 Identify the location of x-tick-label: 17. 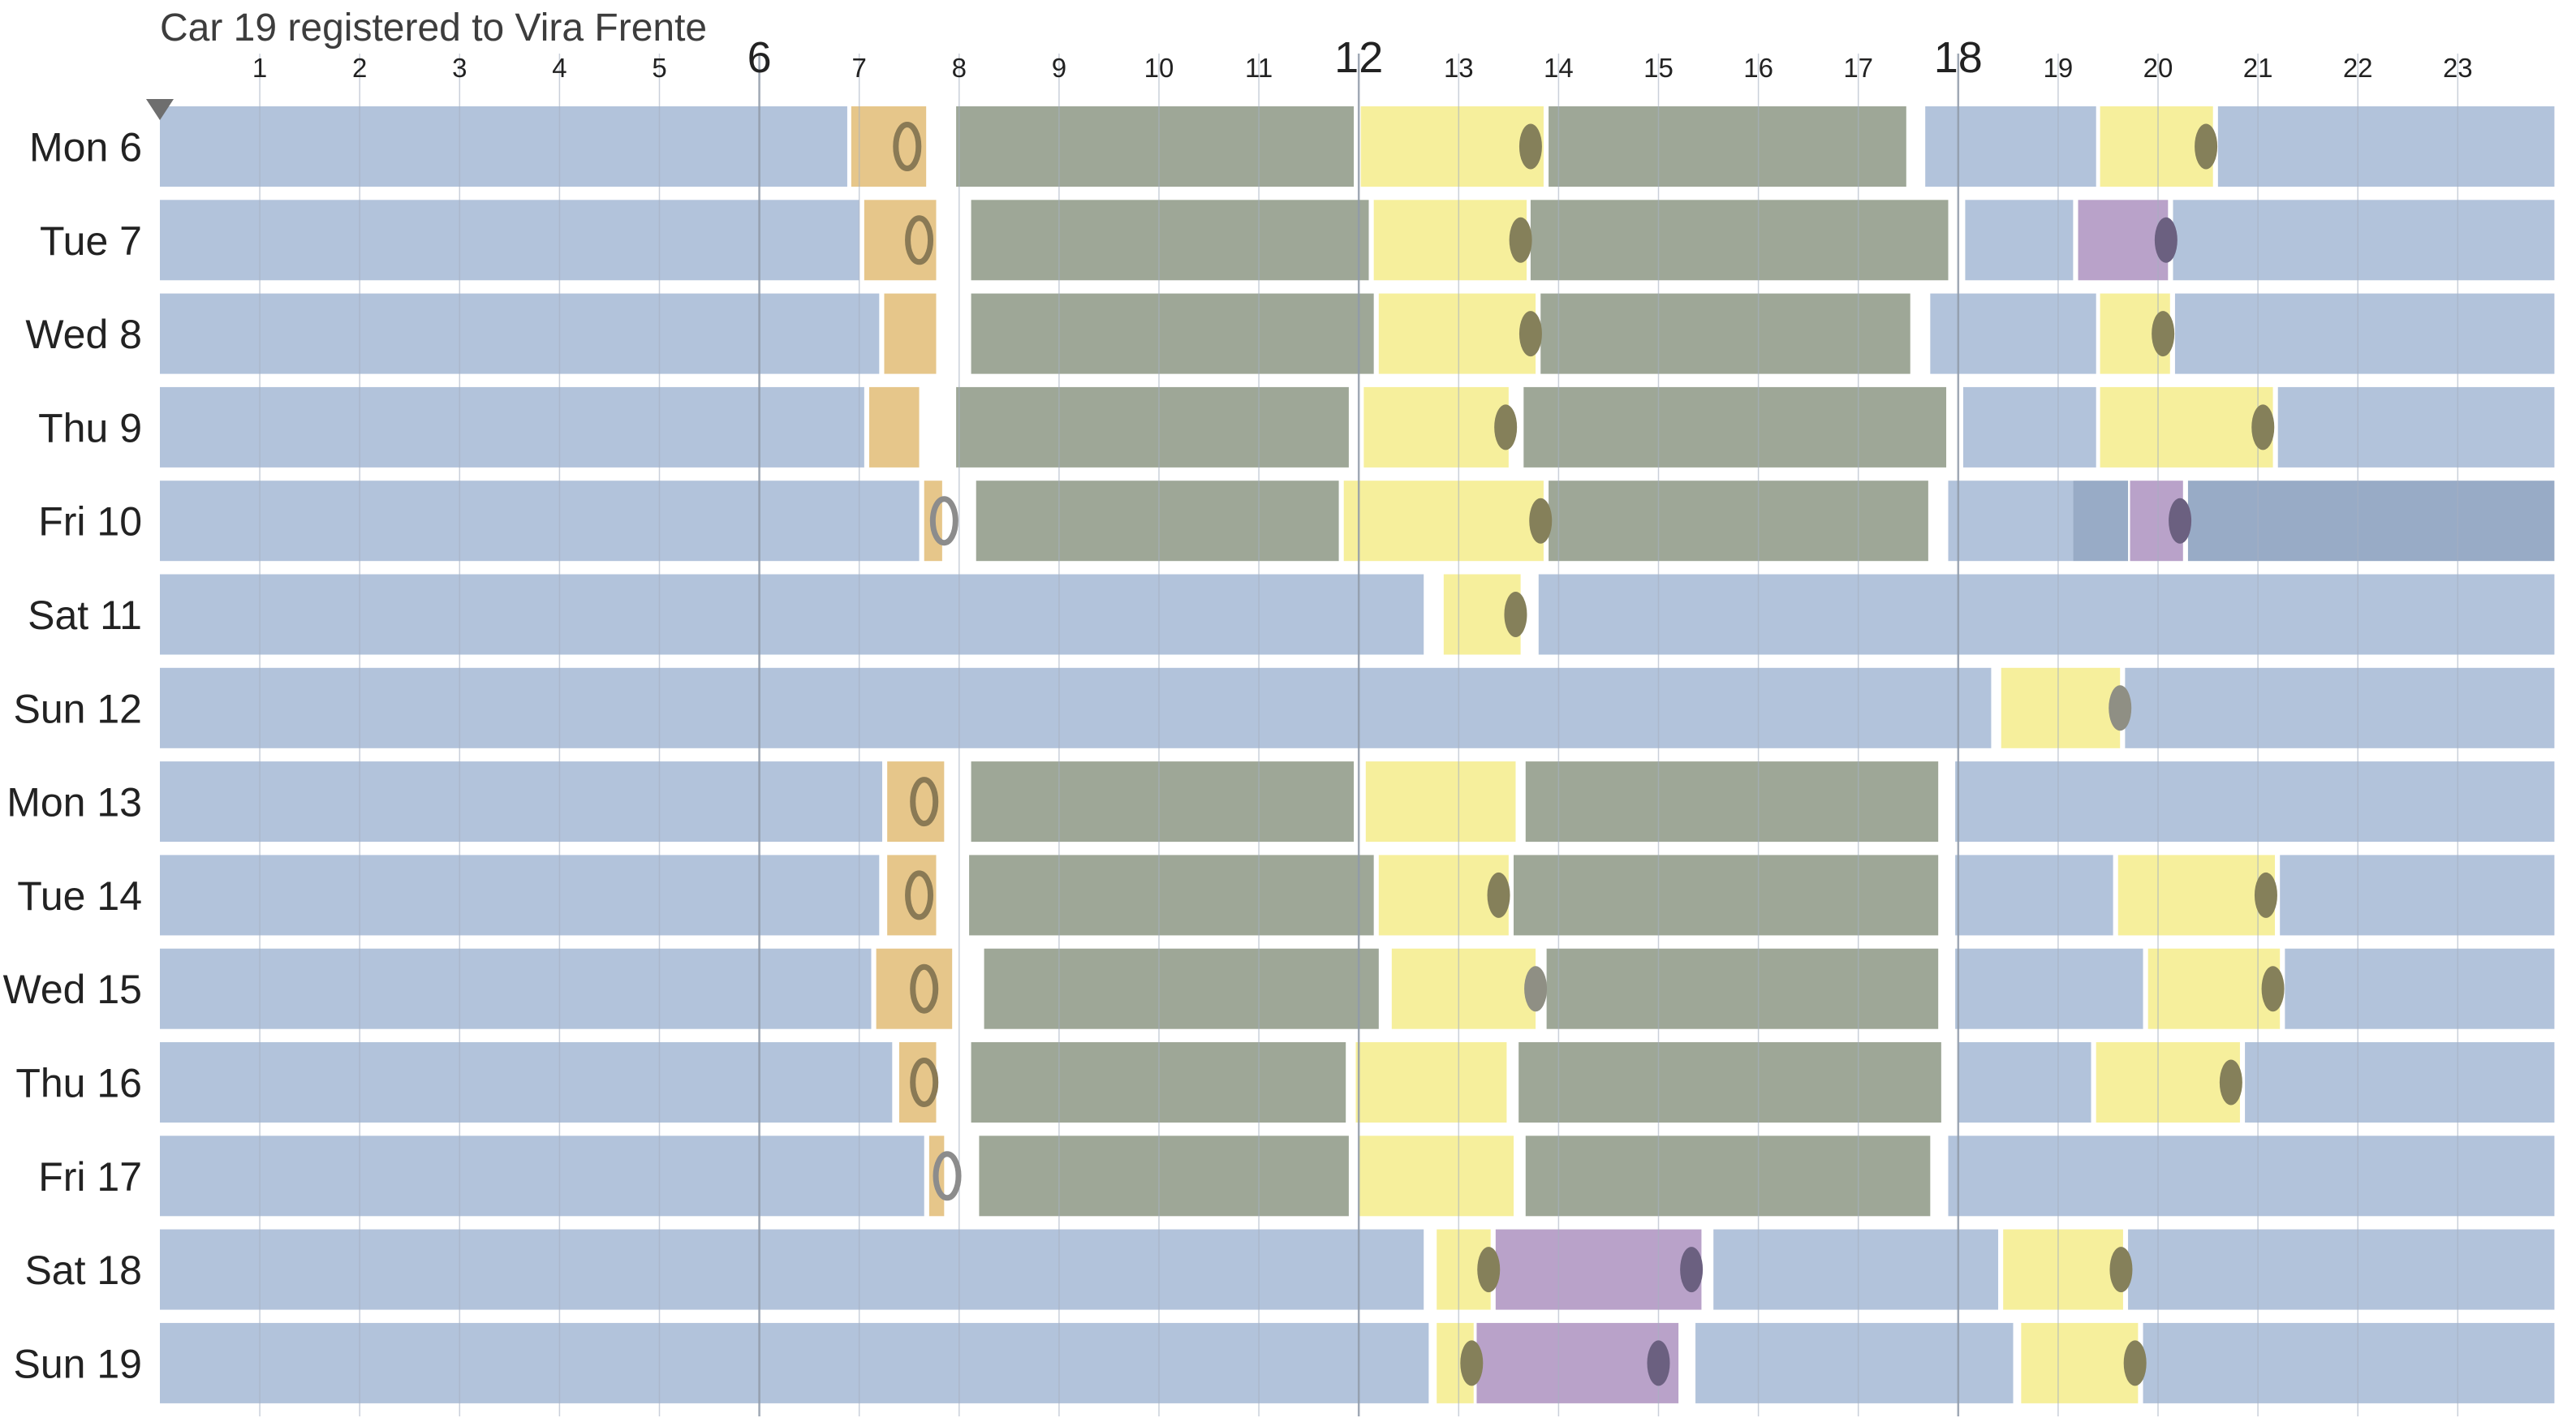
(1858, 68).